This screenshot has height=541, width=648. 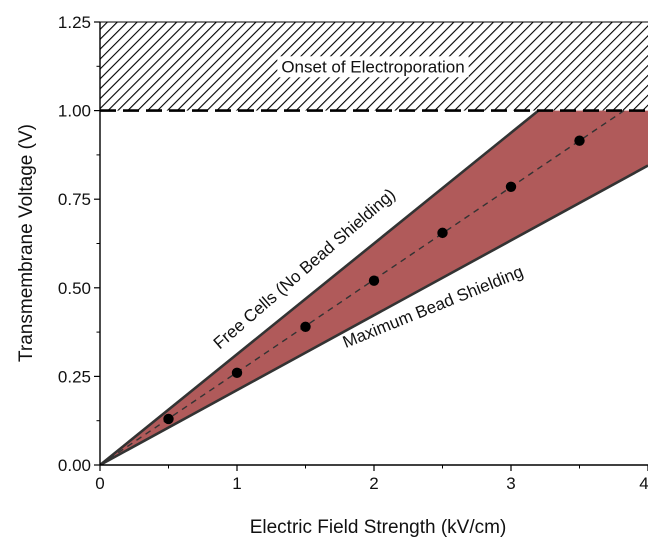 What do you see at coordinates (74, 465) in the screenshot?
I see `y-tick-label: 0.00` at bounding box center [74, 465].